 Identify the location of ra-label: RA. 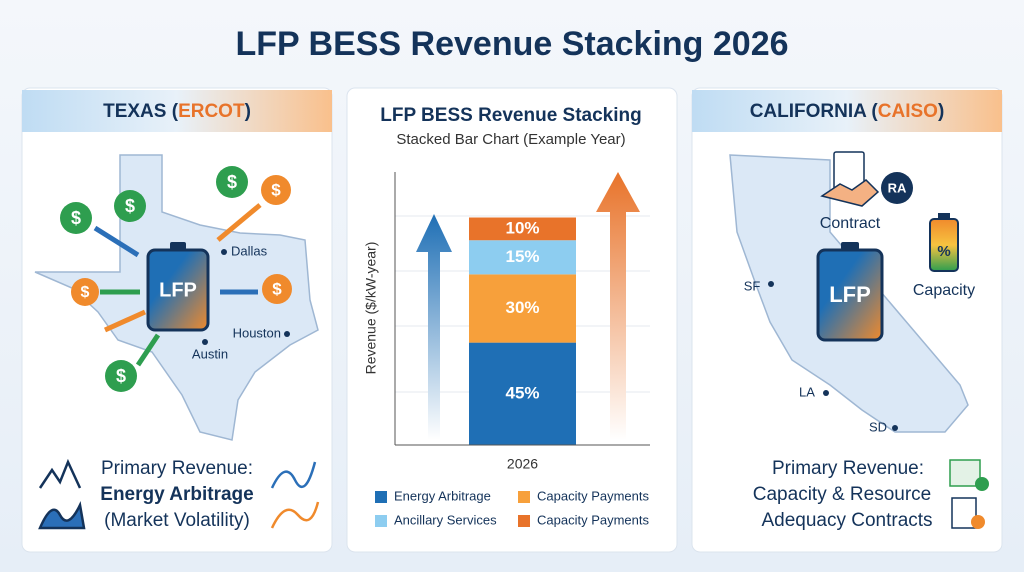
(897, 187).